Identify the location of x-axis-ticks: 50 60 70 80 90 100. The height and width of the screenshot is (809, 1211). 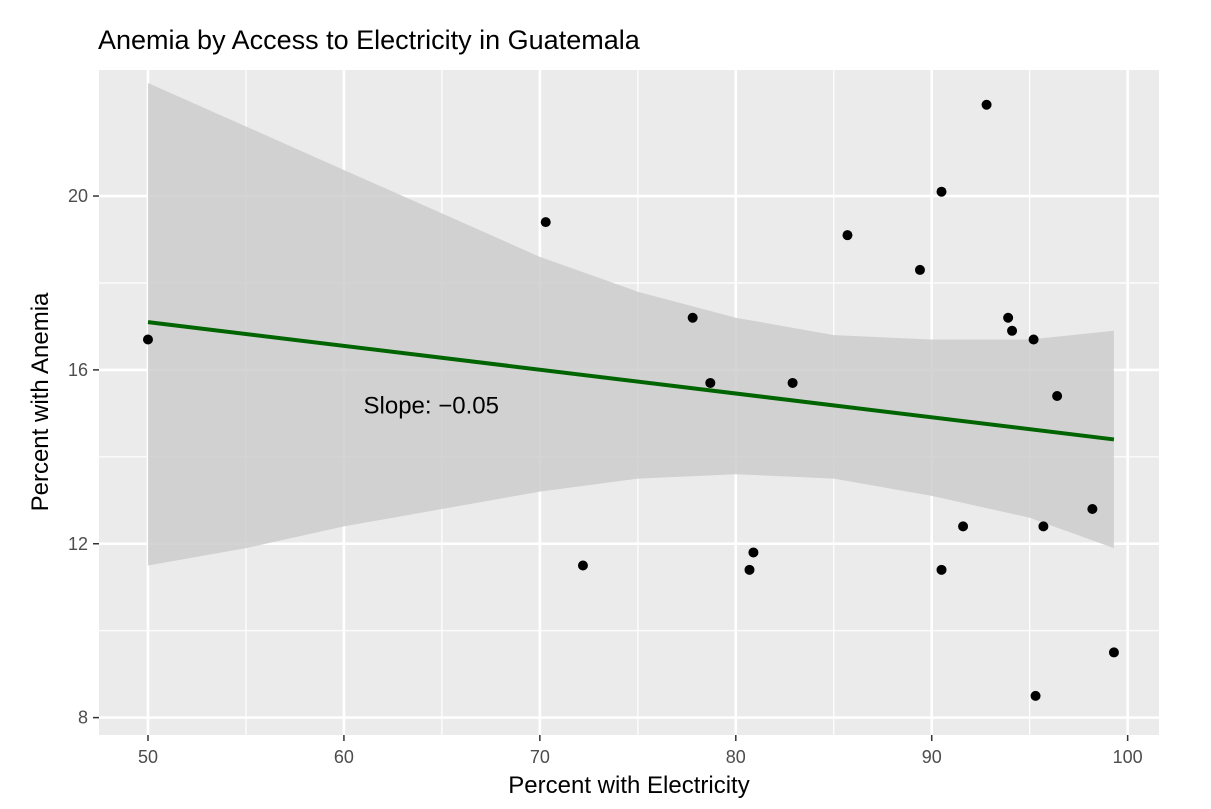
(640, 751).